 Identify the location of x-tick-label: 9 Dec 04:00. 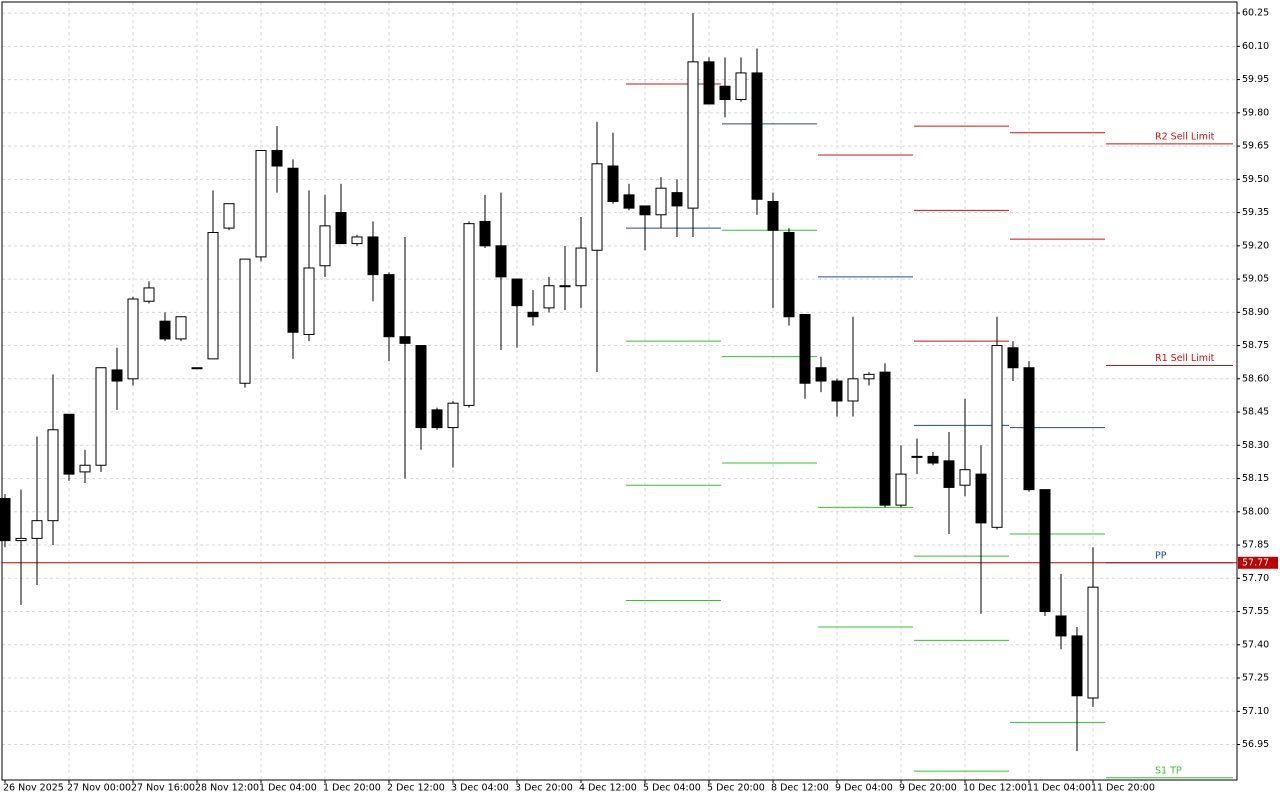
(864, 788).